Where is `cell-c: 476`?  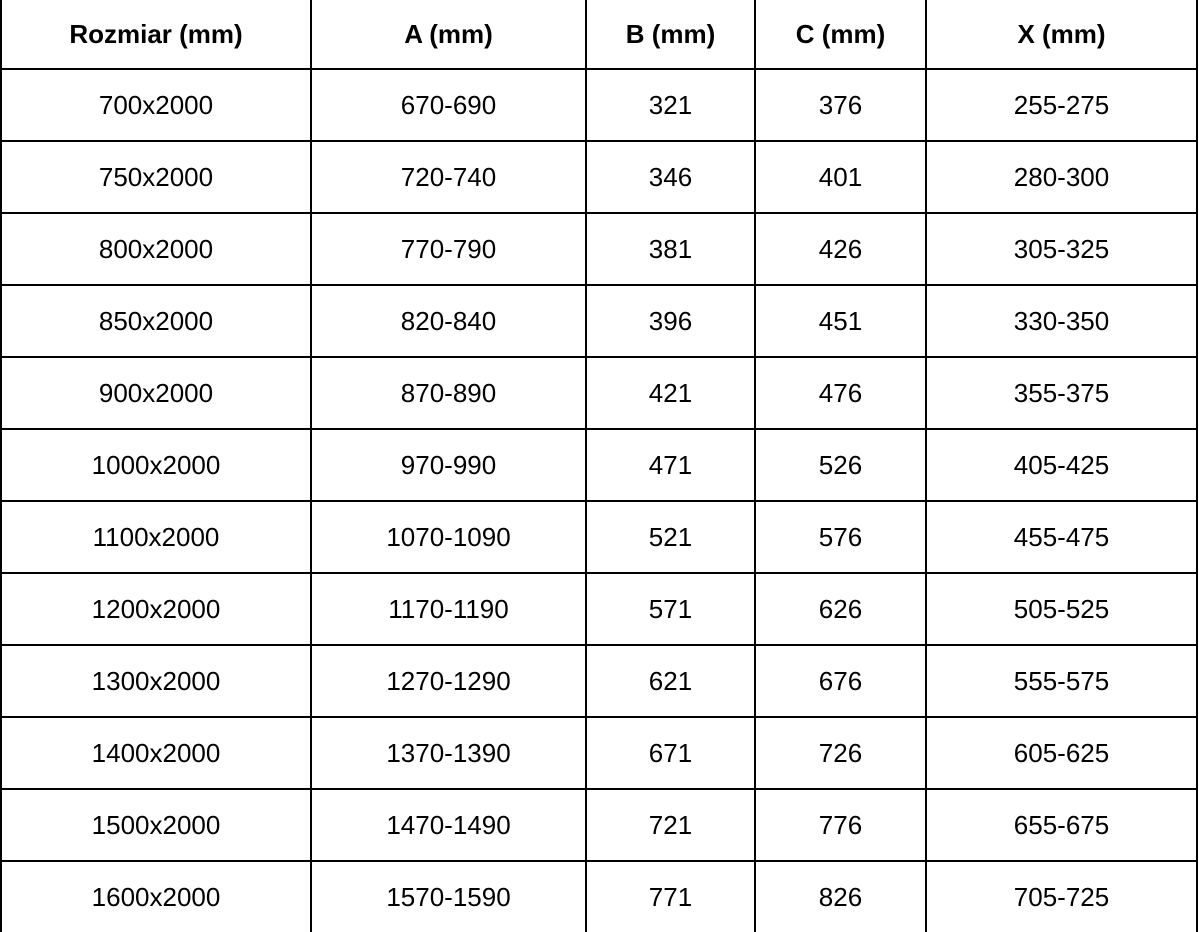 cell-c: 476 is located at coordinates (840, 393).